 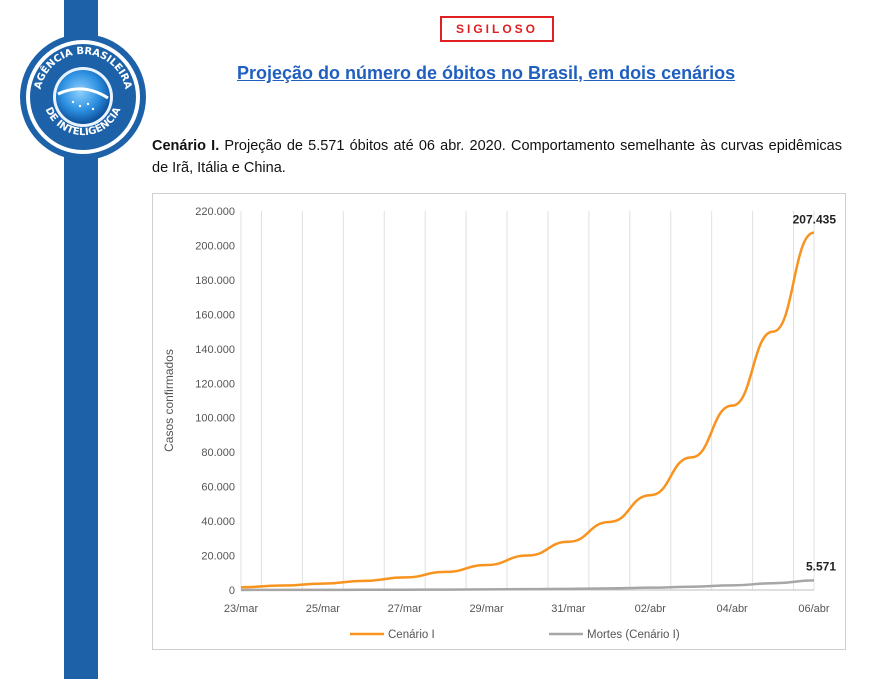 I want to click on y-axis-title: Casos confirmados, so click(x=169, y=400).